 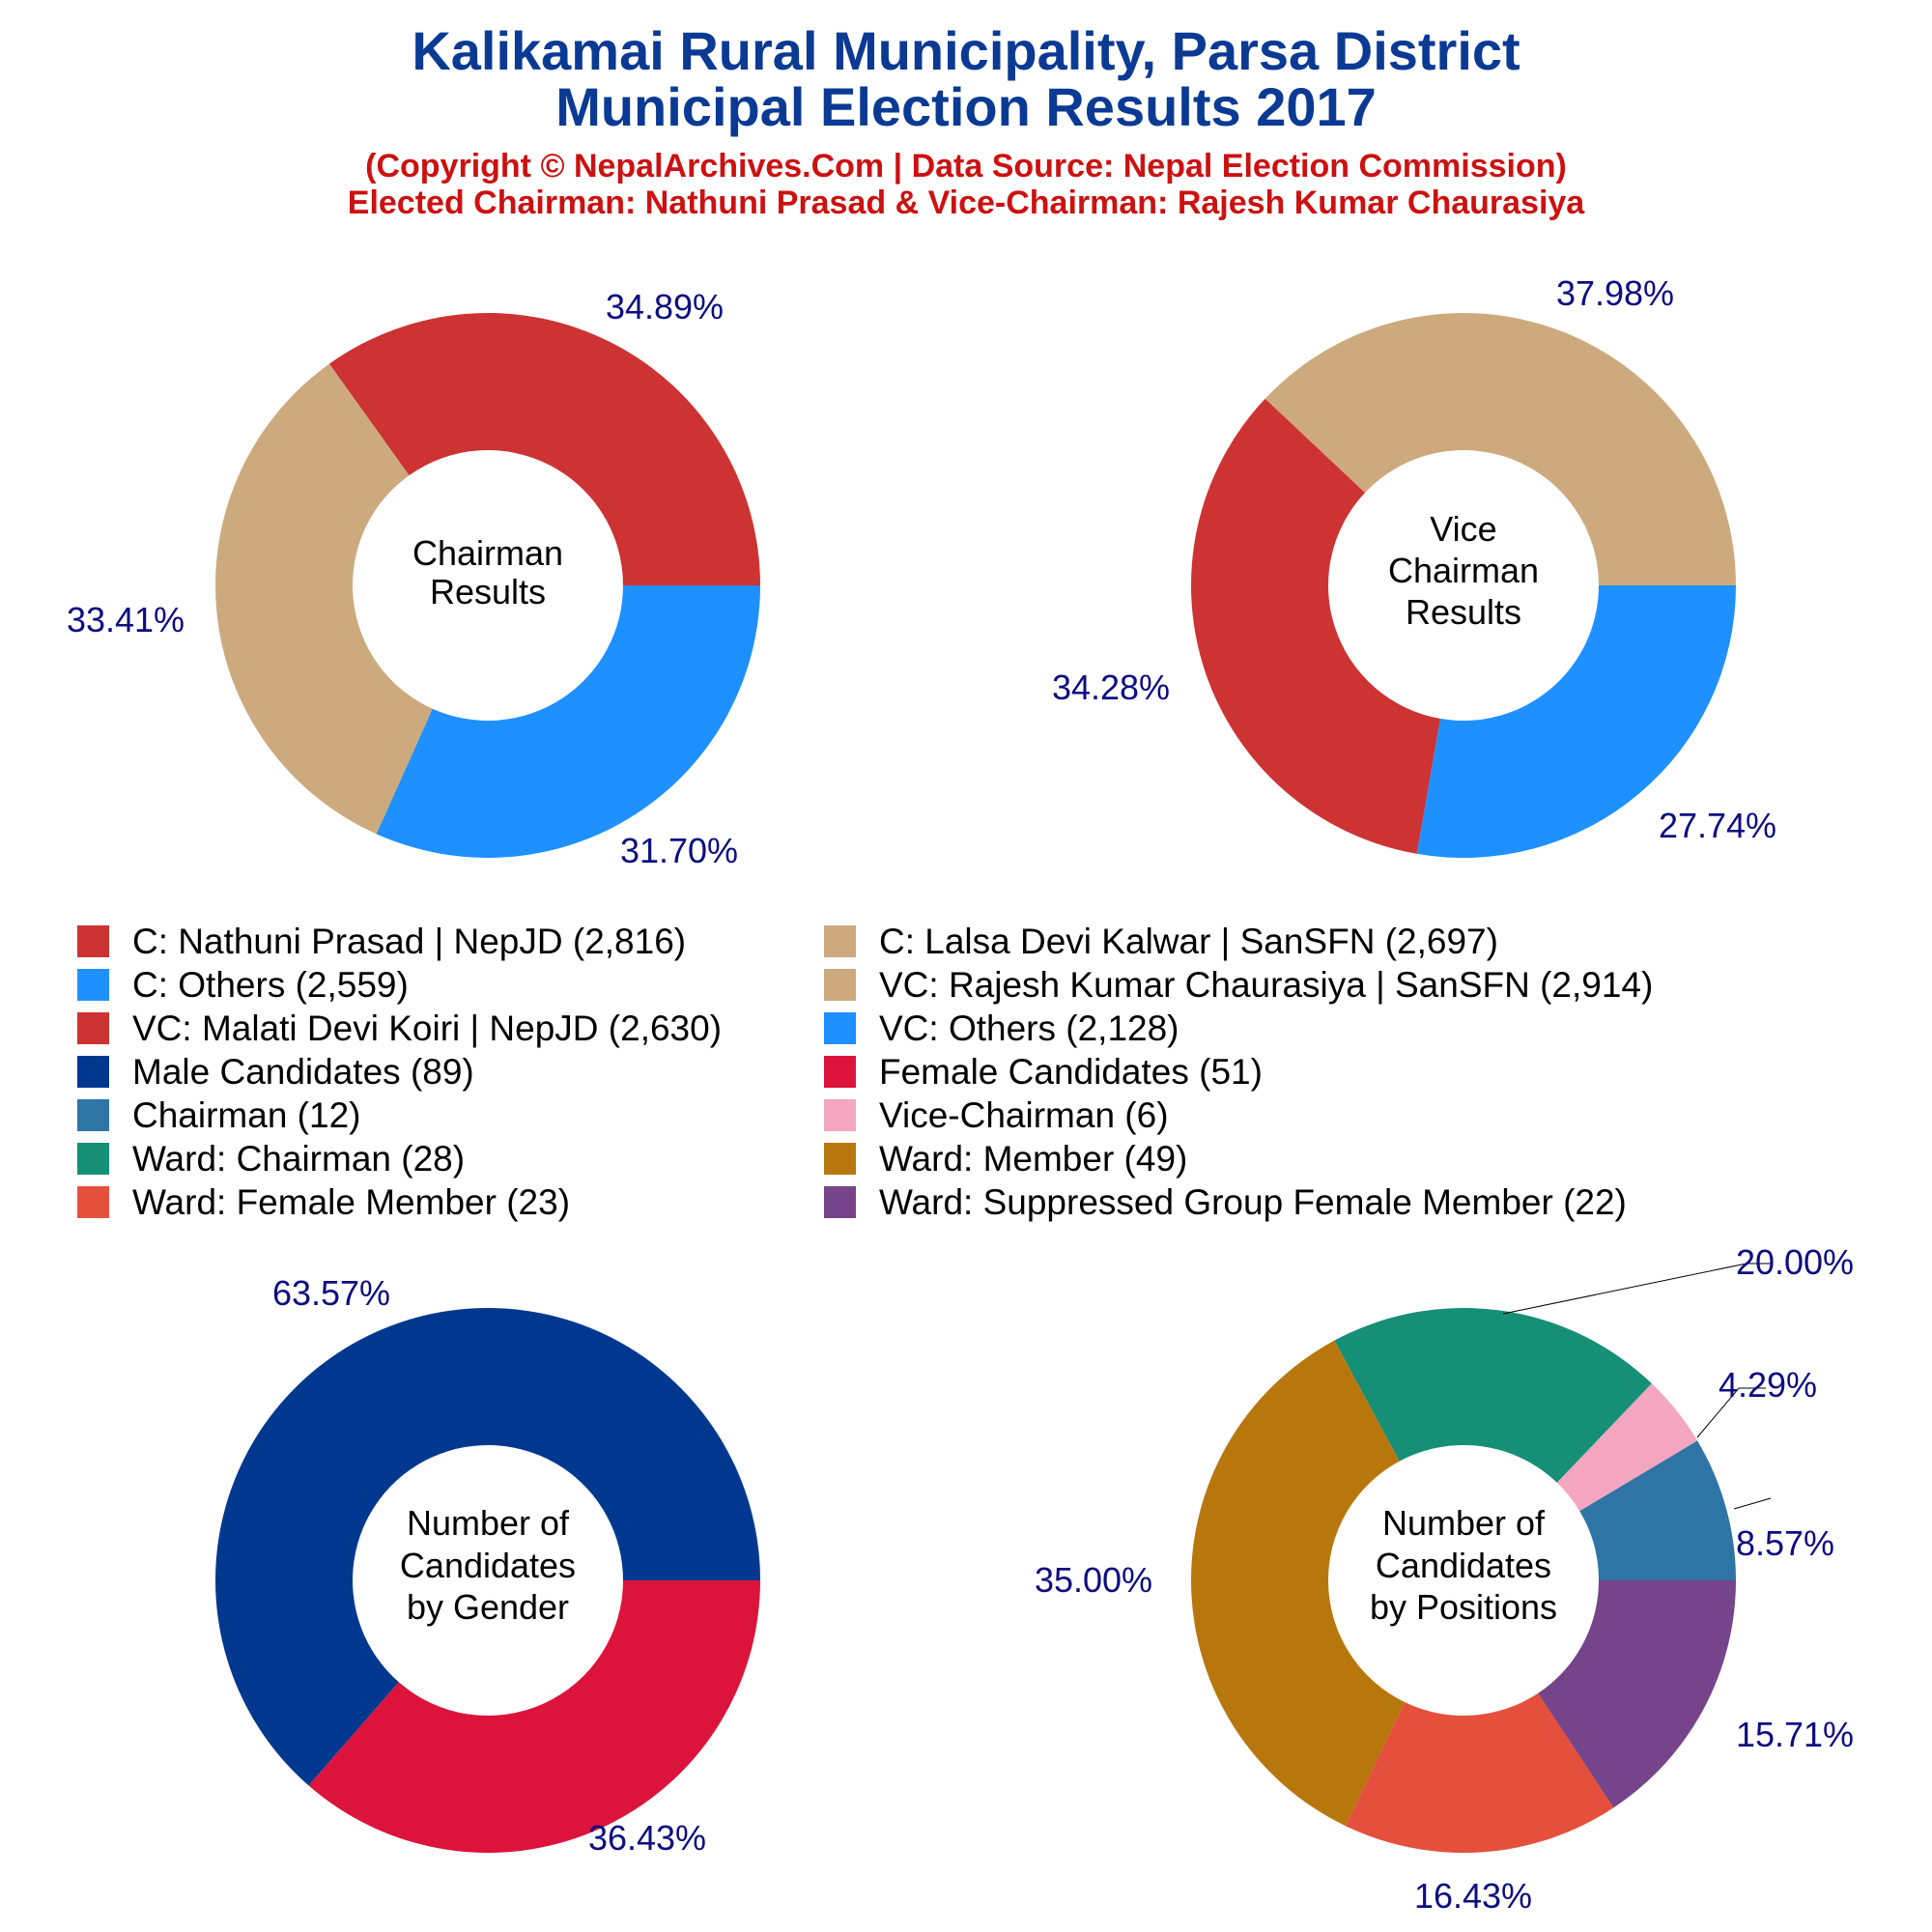 What do you see at coordinates (544, 449) in the screenshot?
I see `slice-c-nathuni-prasad-nepjd` at bounding box center [544, 449].